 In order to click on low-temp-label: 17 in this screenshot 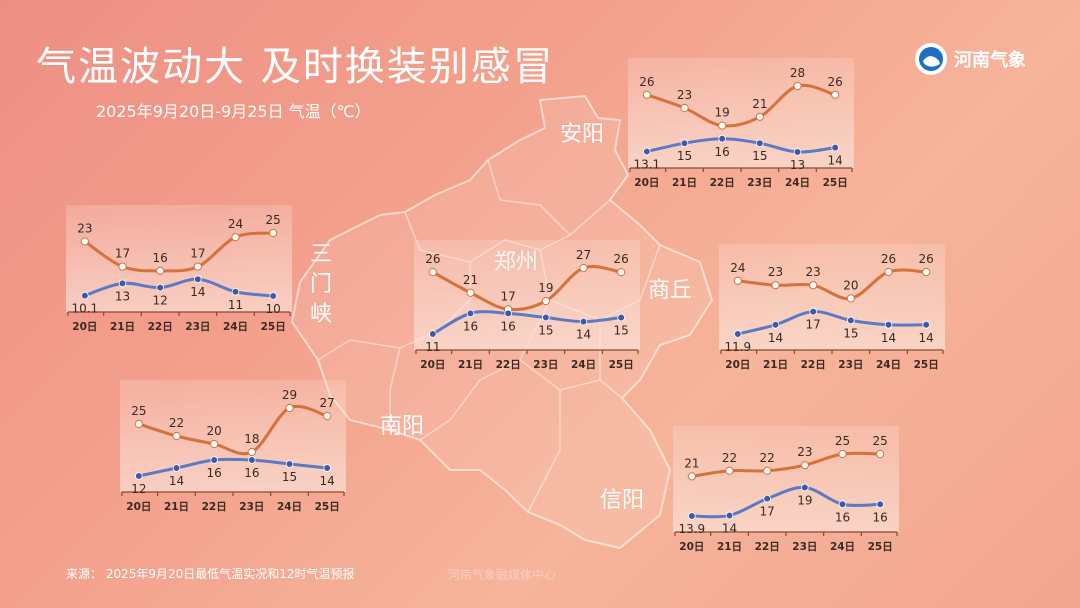, I will do `click(767, 512)`.